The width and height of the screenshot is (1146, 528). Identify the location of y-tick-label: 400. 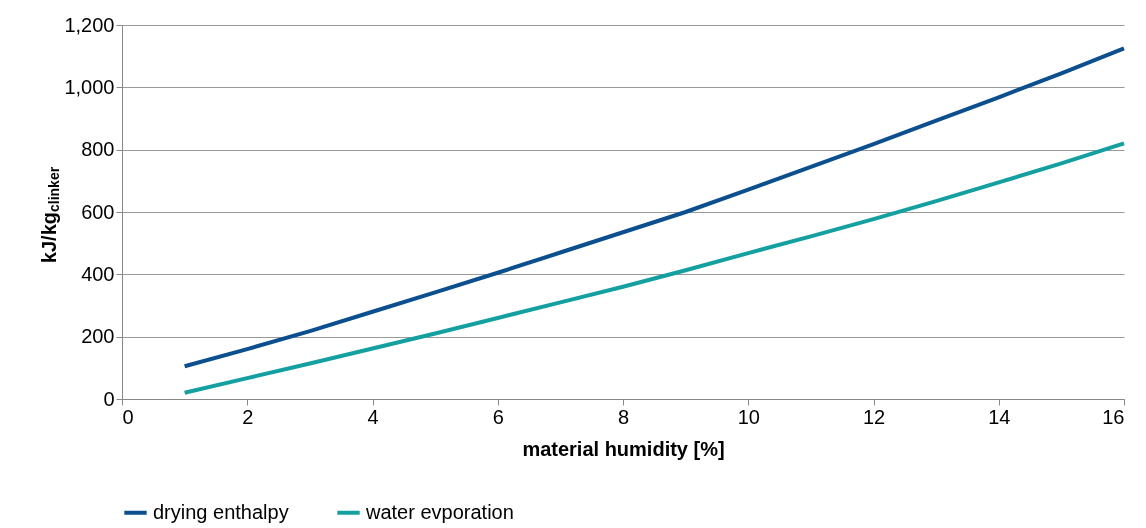
(98, 273).